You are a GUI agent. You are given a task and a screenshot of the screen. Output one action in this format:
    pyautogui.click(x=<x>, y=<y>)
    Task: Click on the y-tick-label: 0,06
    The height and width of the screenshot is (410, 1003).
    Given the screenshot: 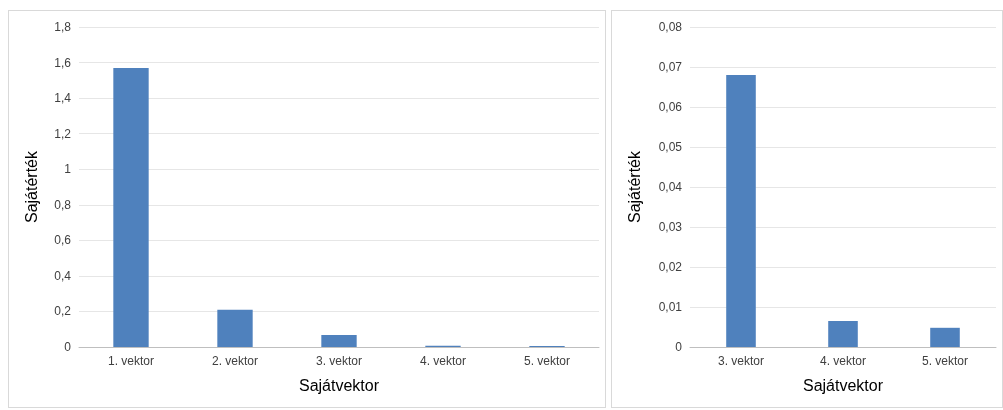 What is the action you would take?
    pyautogui.click(x=670, y=107)
    